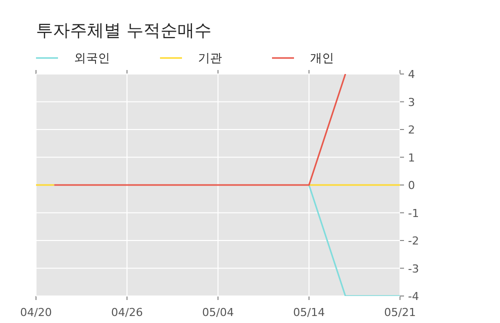  What do you see at coordinates (400, 312) in the screenshot?
I see `x-tick-label: 05/21` at bounding box center [400, 312].